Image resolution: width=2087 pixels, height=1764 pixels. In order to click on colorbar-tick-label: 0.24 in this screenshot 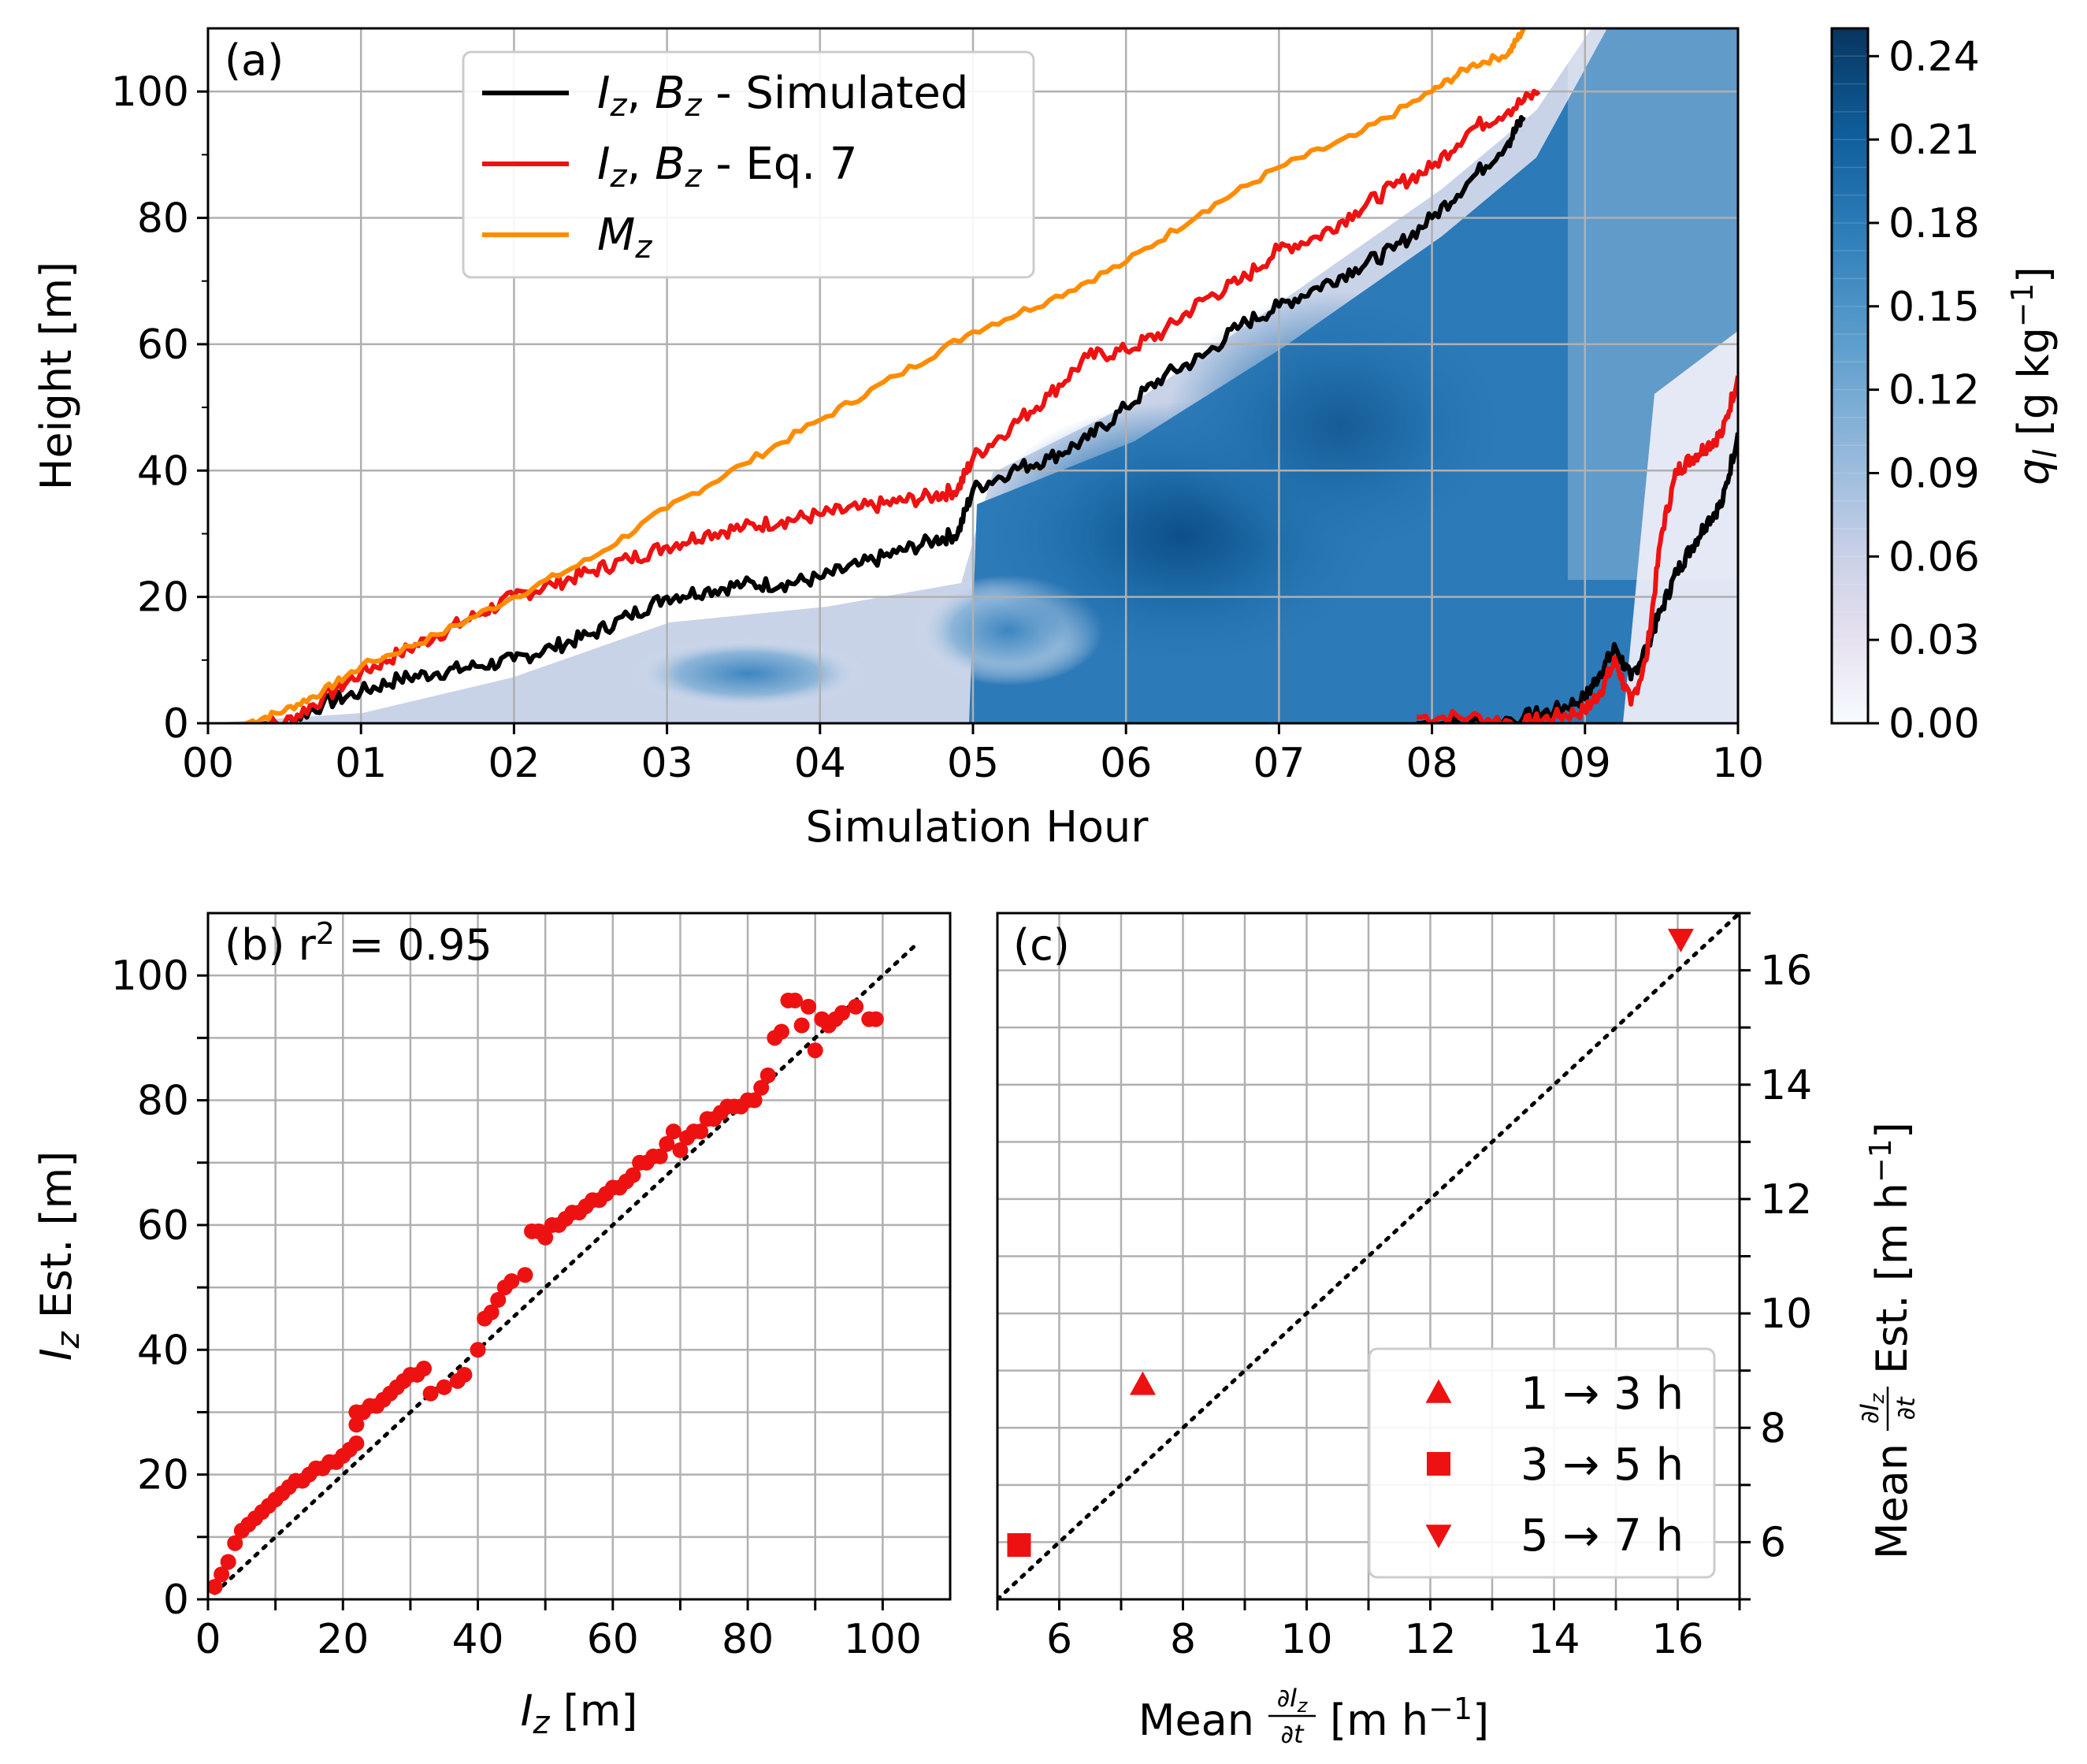, I will do `click(1934, 57)`.